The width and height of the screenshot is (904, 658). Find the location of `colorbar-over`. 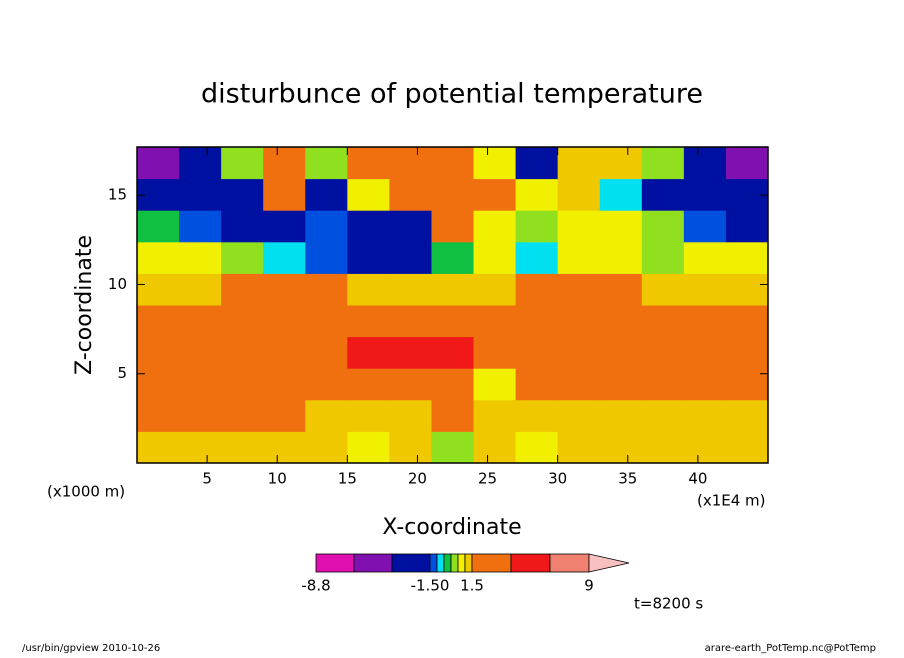

colorbar-over is located at coordinates (609, 563).